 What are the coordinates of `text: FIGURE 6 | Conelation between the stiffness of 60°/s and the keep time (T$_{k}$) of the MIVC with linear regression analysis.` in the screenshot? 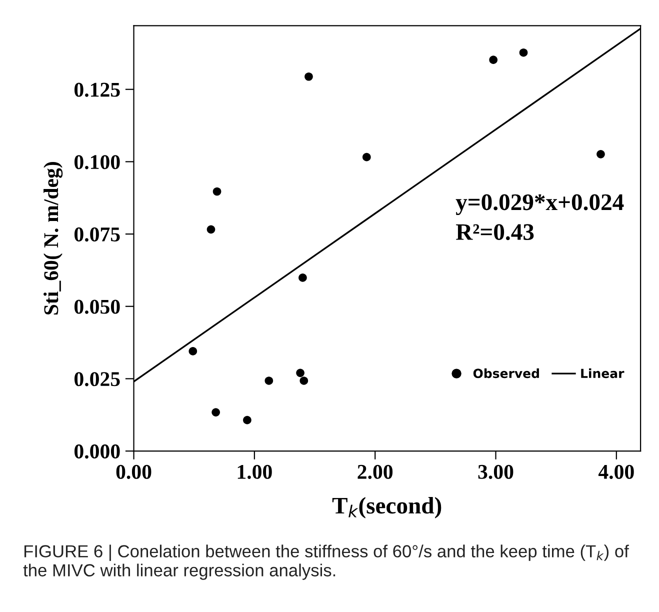 It's located at (326, 562).